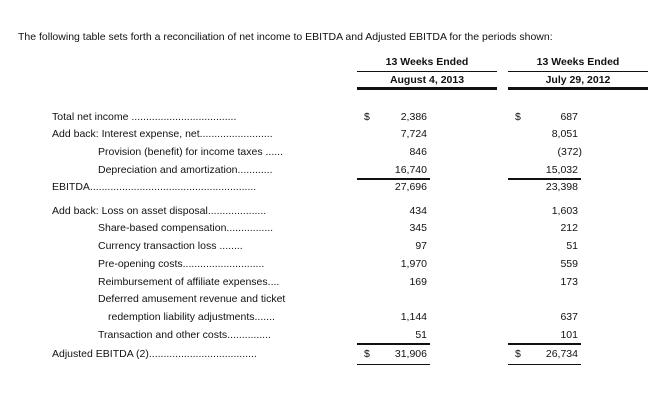 The image size is (653, 418). What do you see at coordinates (561, 354) in the screenshot?
I see `value-2012: 26,734` at bounding box center [561, 354].